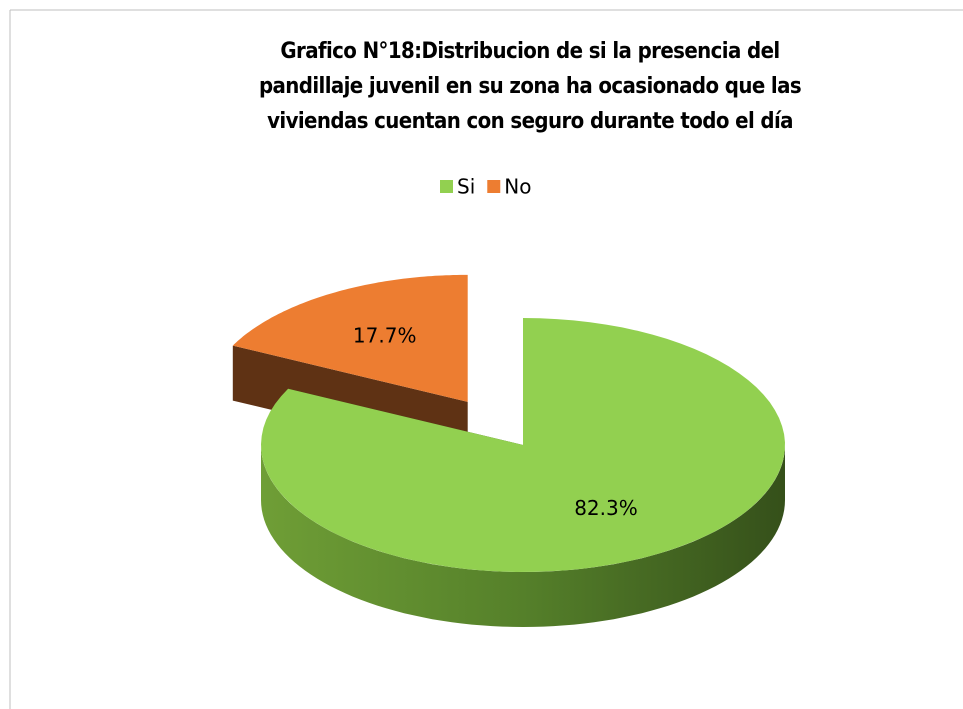 This screenshot has width=963, height=709. I want to click on legend-label: Si, so click(466, 187).